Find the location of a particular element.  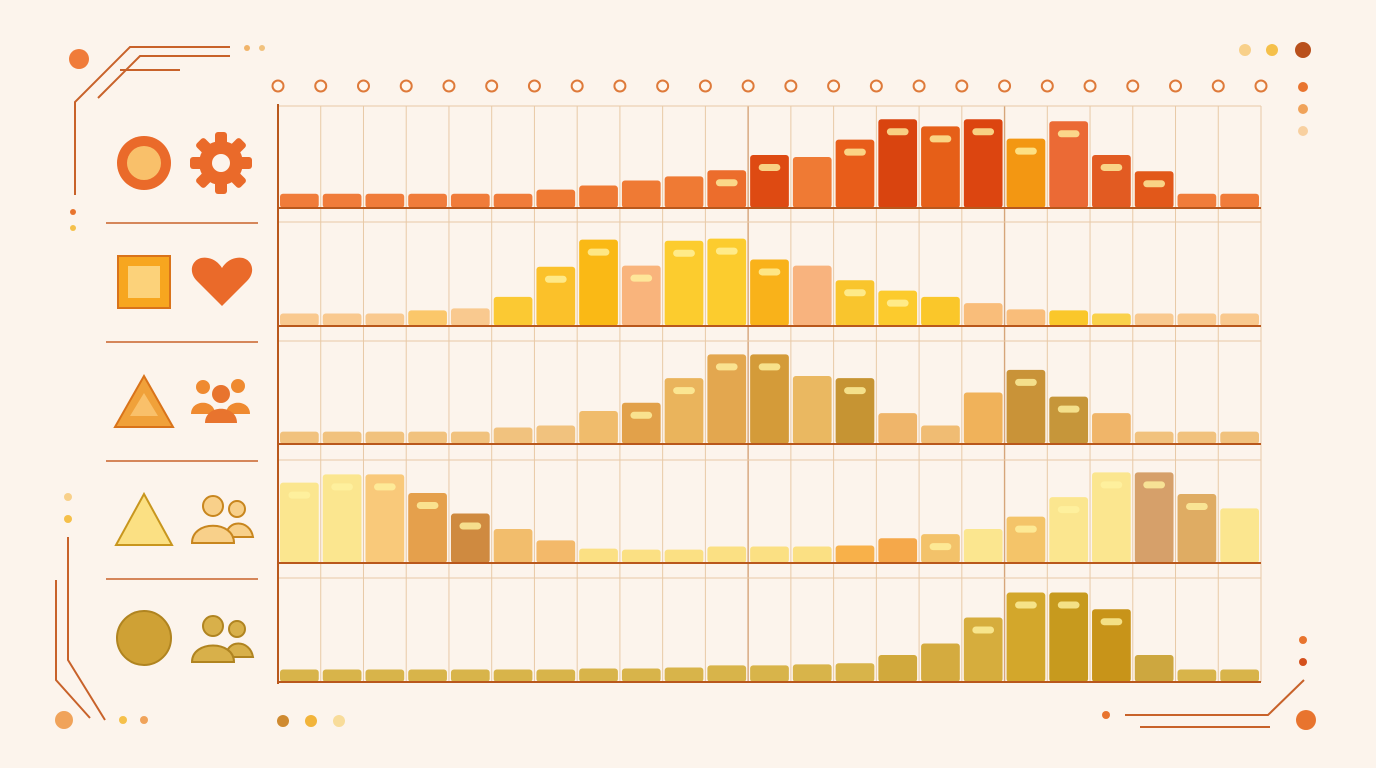

square-icon is located at coordinates (144, 282).